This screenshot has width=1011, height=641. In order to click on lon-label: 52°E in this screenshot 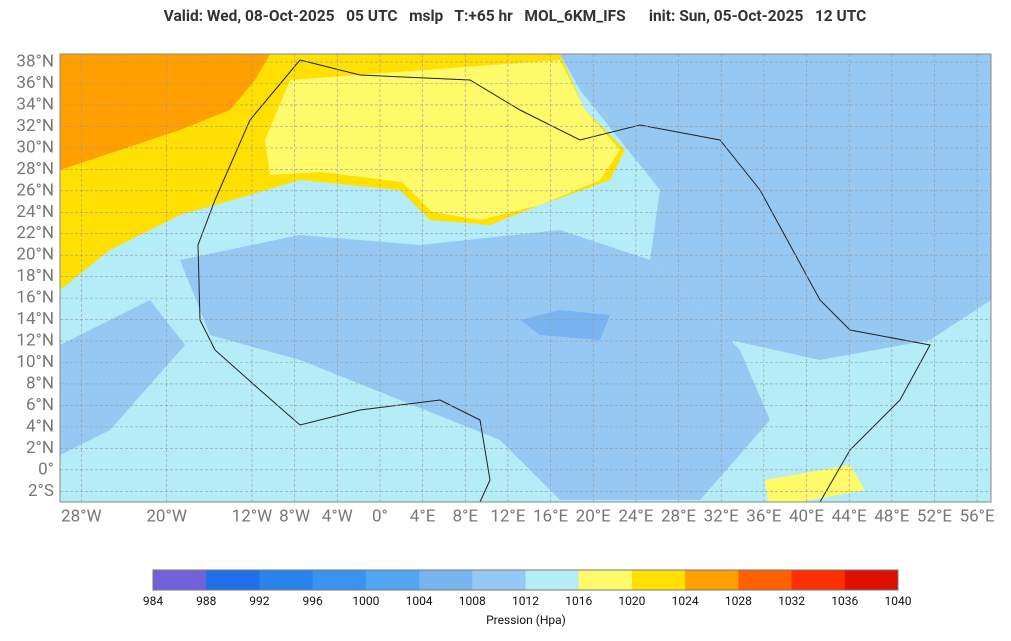, I will do `click(934, 516)`.